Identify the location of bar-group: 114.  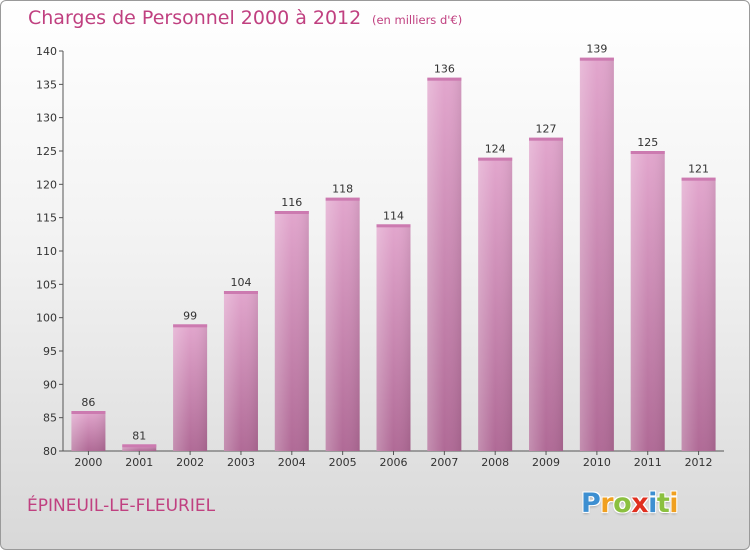
(393, 330).